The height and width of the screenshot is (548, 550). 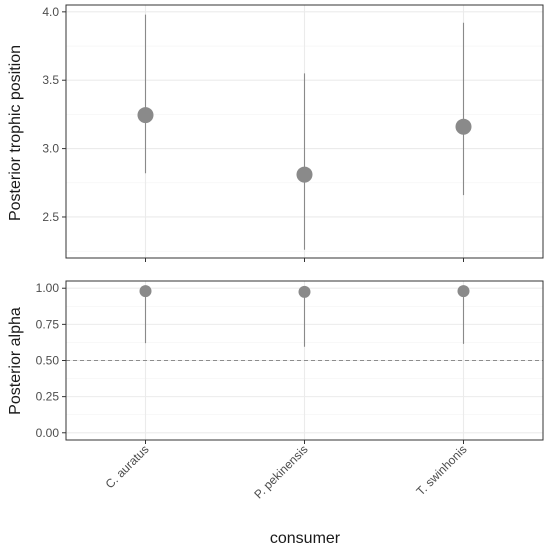 What do you see at coordinates (50, 12) in the screenshot?
I see `y-tick-label: 4.0` at bounding box center [50, 12].